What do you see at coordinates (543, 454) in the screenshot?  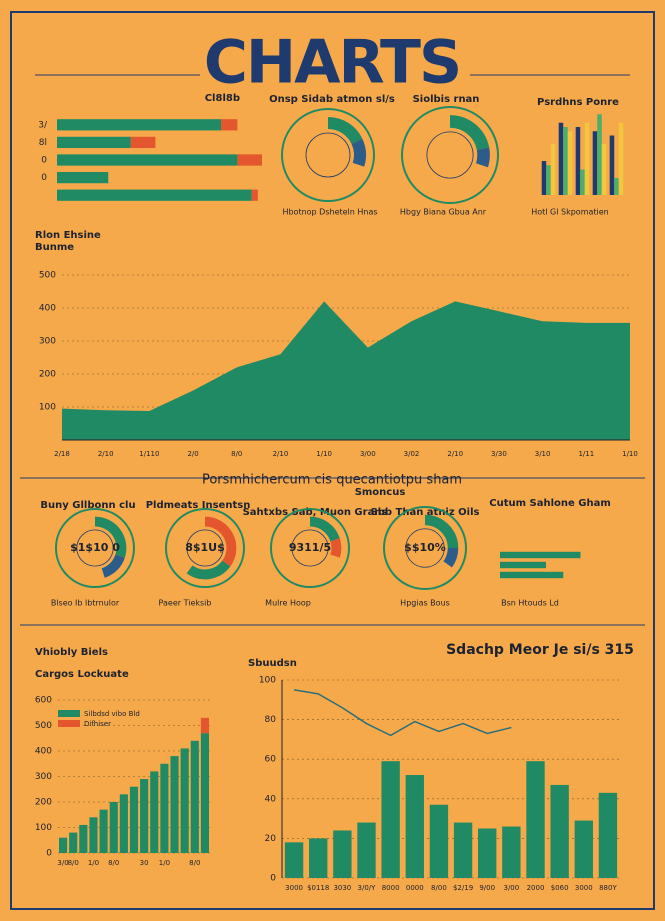 I see `x-tick-label: 3/10` at bounding box center [543, 454].